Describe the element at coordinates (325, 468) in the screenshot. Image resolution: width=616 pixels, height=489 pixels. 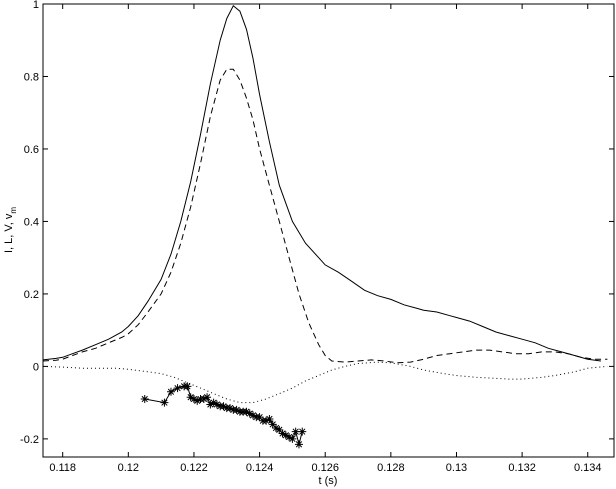
I see `x-tick-label: 0.126` at that location.